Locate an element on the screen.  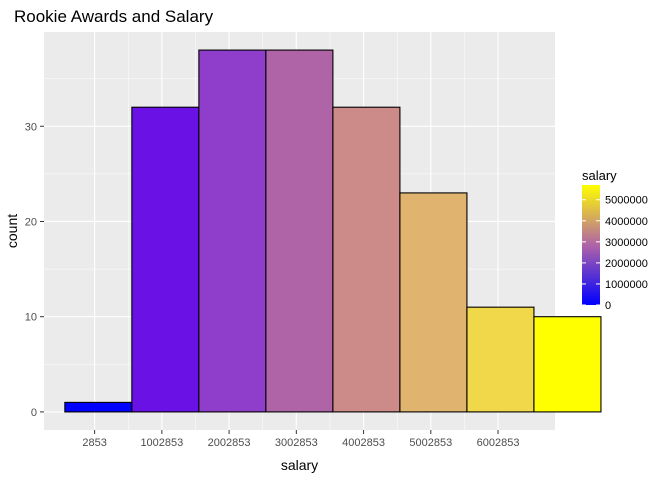
y-tick-label: 0 is located at coordinates (34, 413).